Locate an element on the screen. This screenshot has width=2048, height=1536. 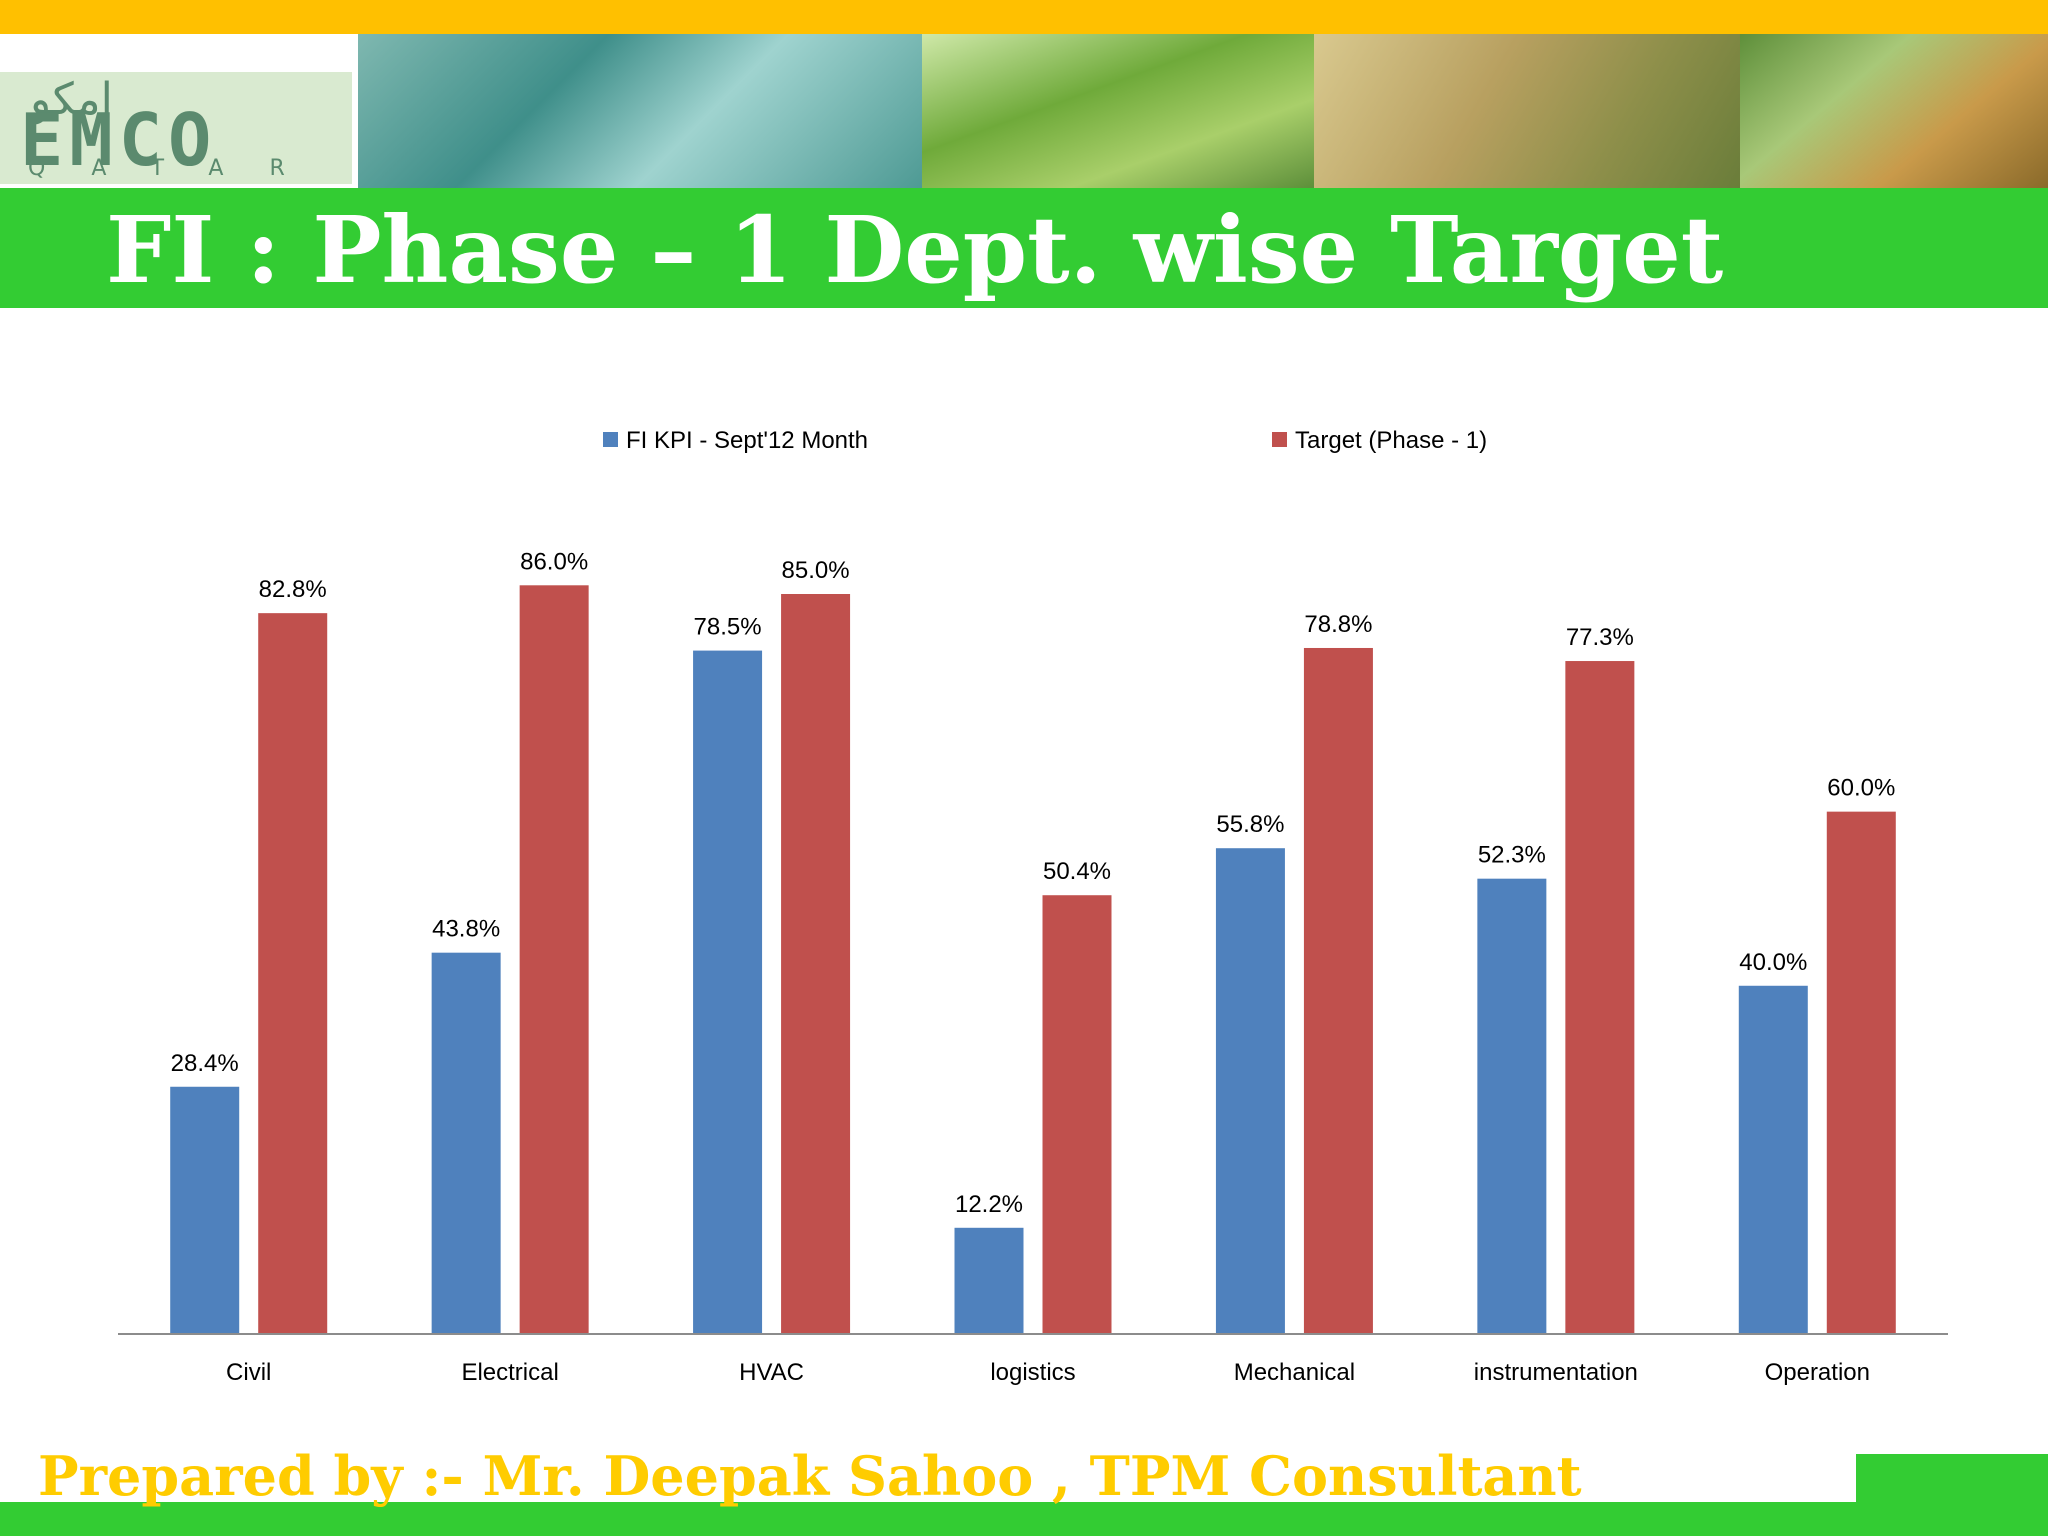
title-bar is located at coordinates (1024, 248).